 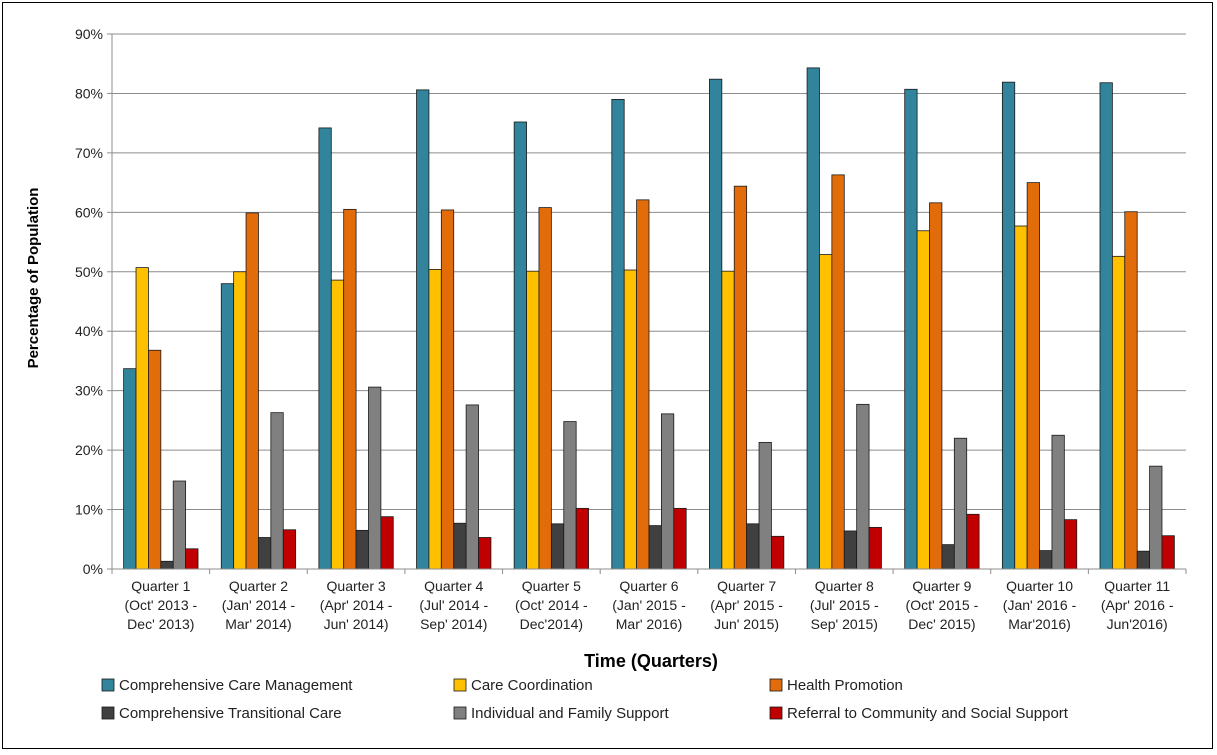 I want to click on x-category-label: Quarter 8 (Jul' 2015 -Sep' 2015), so click(x=844, y=605).